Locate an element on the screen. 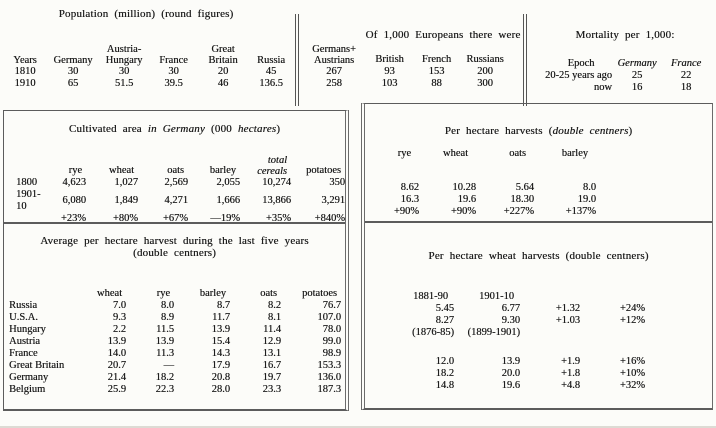 The width and height of the screenshot is (716, 428). cell: 20.0 is located at coordinates (510, 374).